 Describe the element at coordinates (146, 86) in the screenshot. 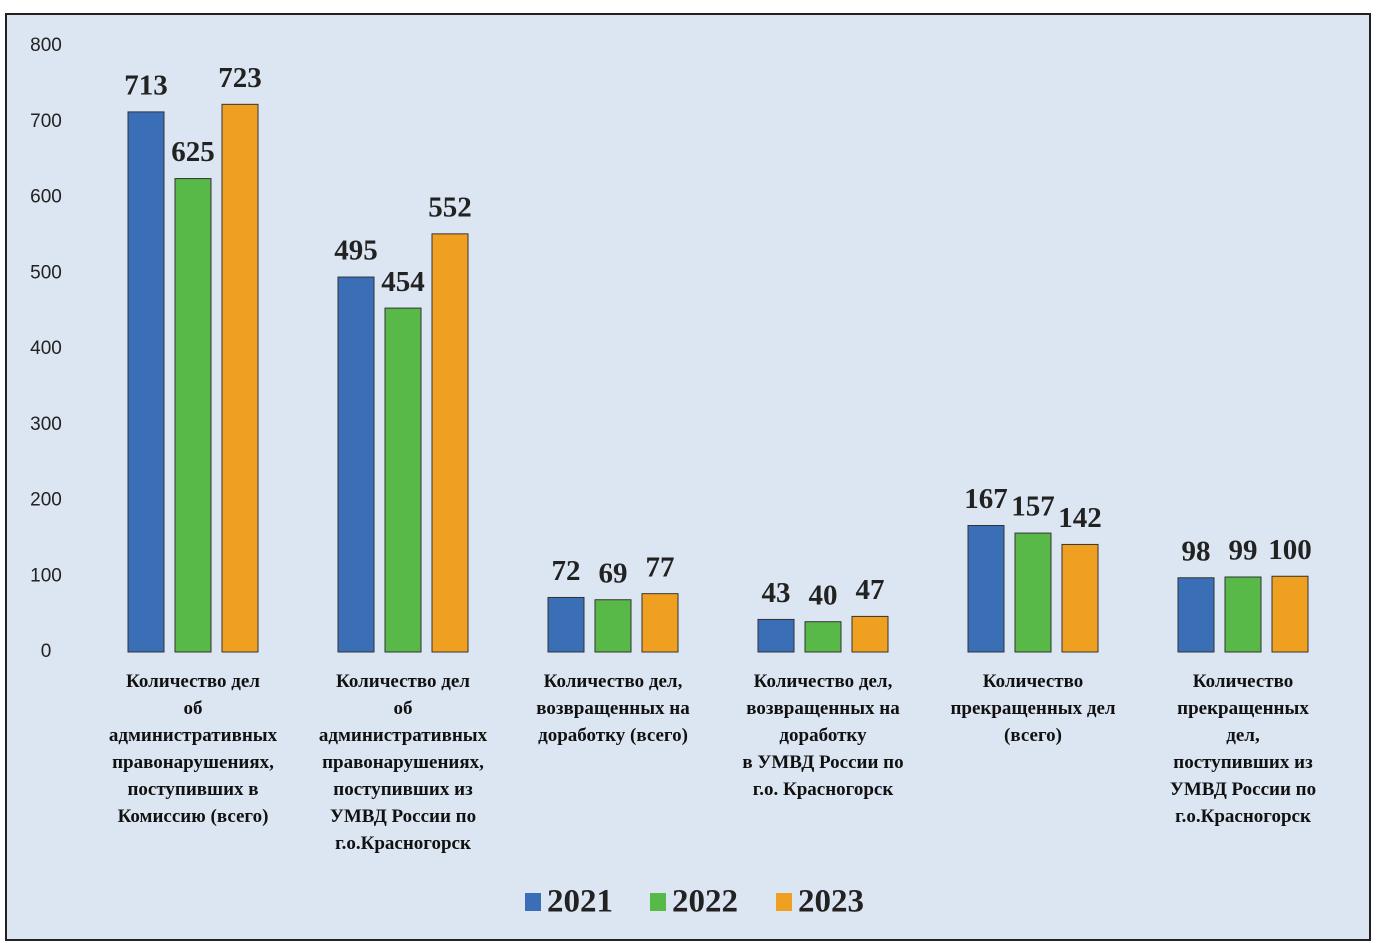

I see `data-label: 713` at that location.